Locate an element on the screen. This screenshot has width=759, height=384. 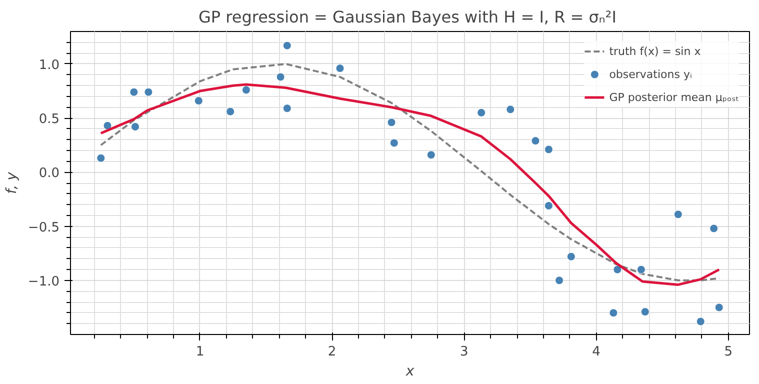
x-tick-label: 2 is located at coordinates (332, 352).